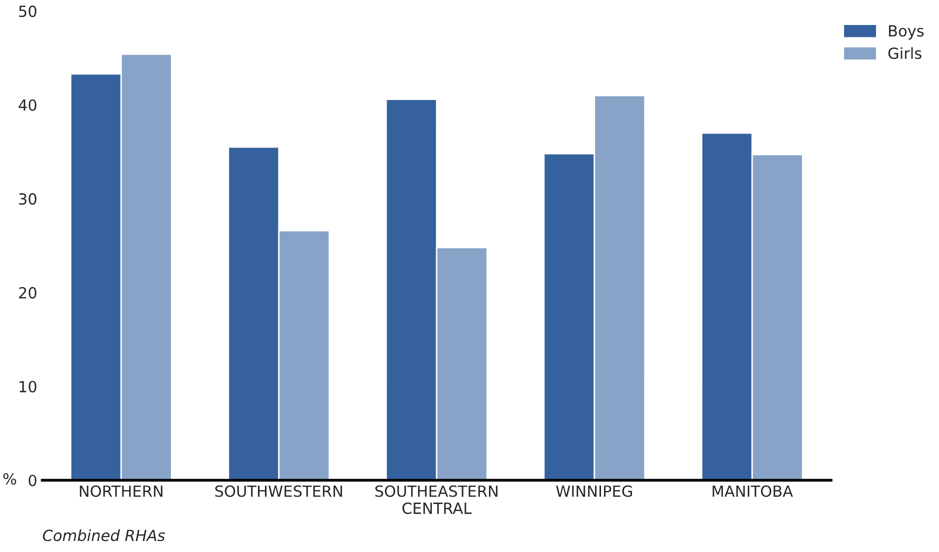 The width and height of the screenshot is (939, 552). I want to click on y-tick-label: 40, so click(27, 105).